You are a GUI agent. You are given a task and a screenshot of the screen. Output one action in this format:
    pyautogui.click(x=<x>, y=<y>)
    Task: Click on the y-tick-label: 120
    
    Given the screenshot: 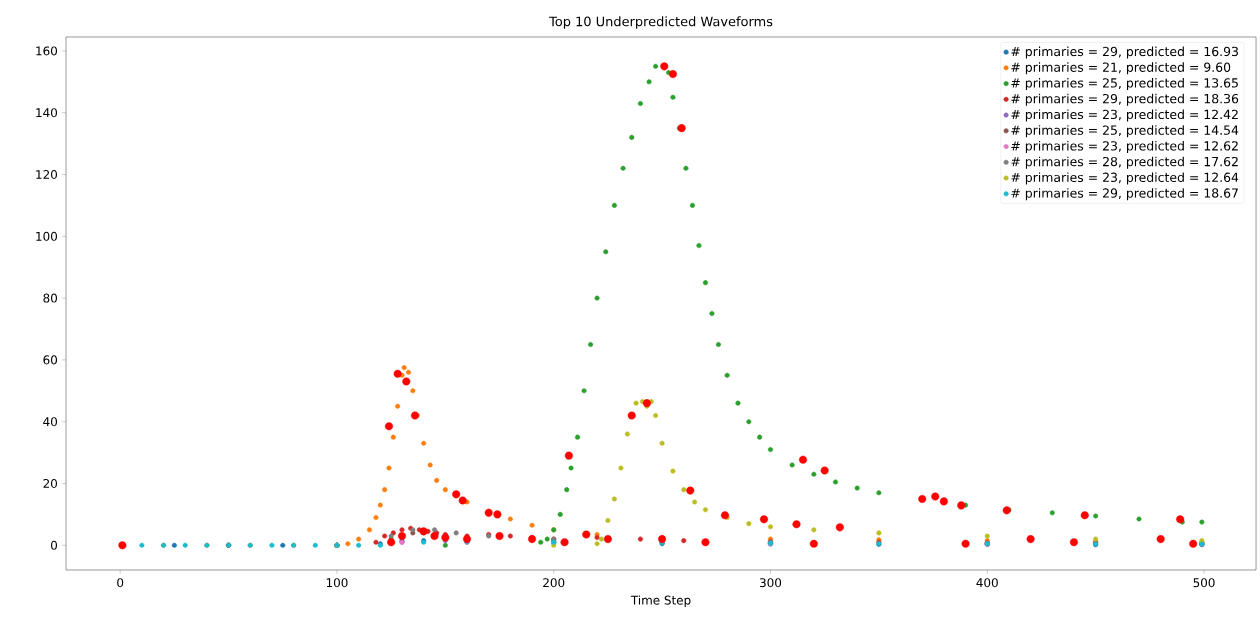 What is the action you would take?
    pyautogui.click(x=47, y=174)
    